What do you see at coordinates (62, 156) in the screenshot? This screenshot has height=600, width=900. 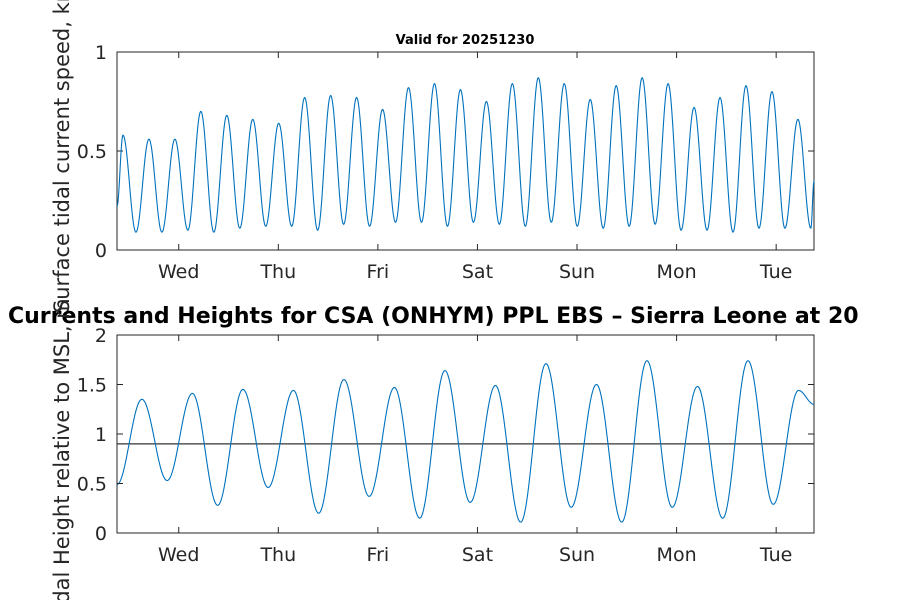 I see `current-speed-y-axis-label: Surface tidal current speed, kn` at bounding box center [62, 156].